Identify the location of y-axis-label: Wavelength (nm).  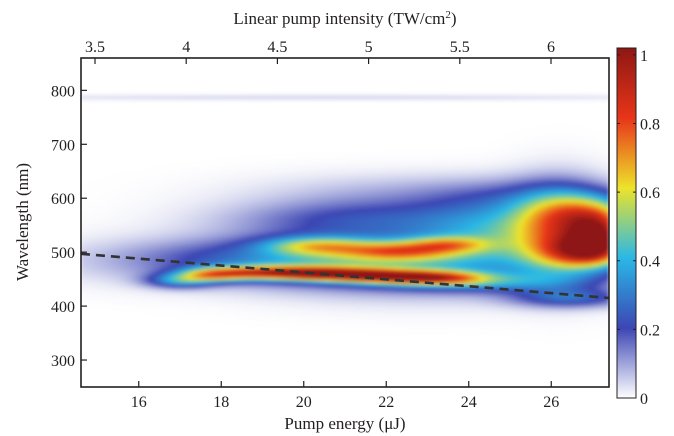
(22, 222).